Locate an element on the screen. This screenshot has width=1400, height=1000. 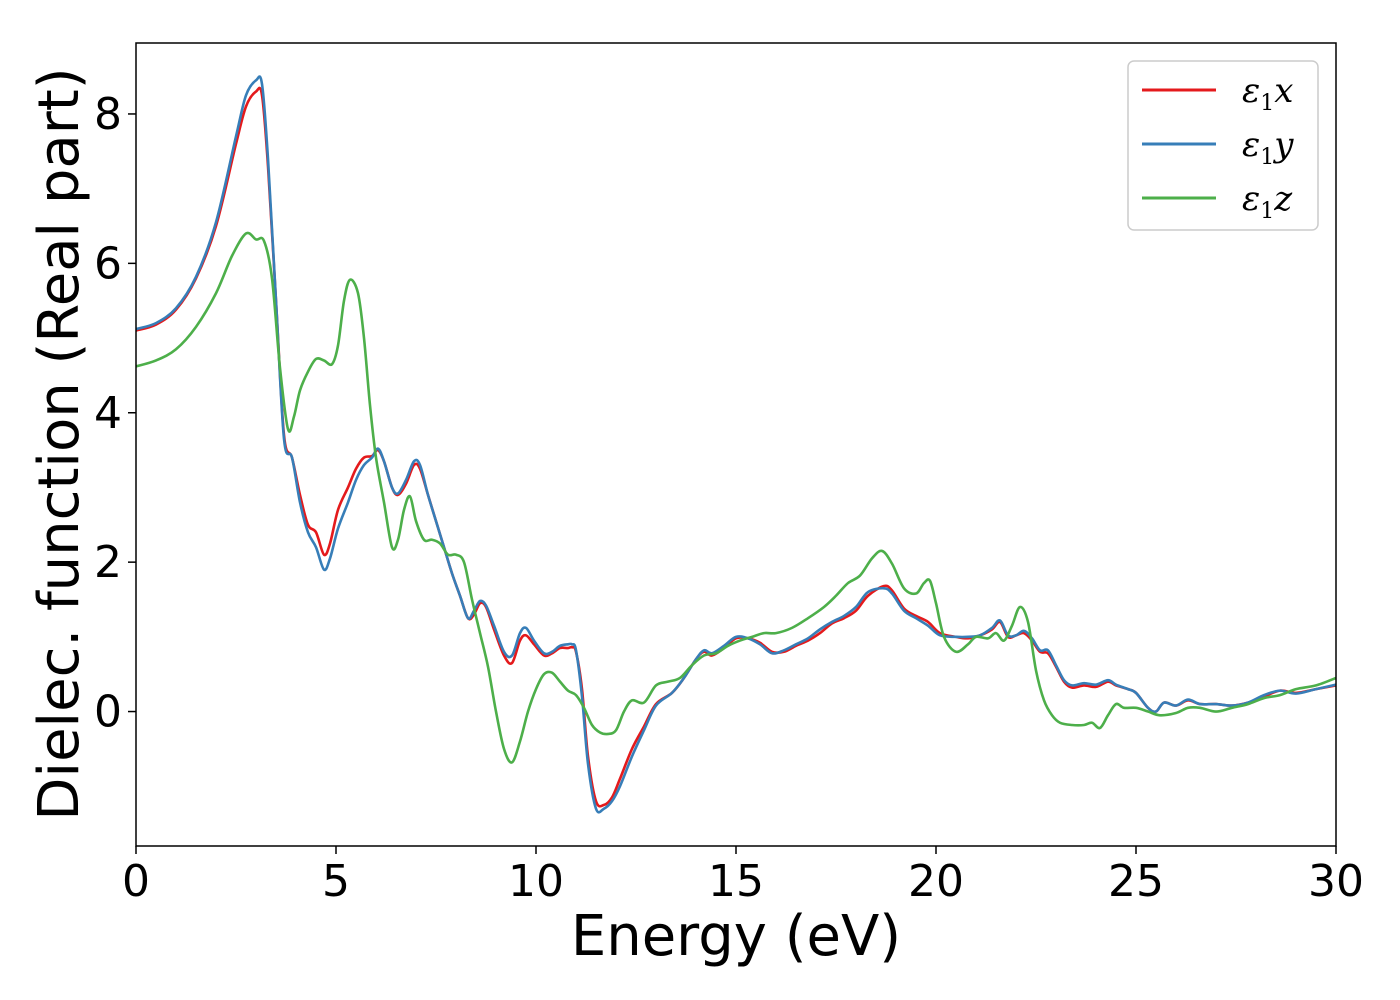
legend-box is located at coordinates (1223, 145).